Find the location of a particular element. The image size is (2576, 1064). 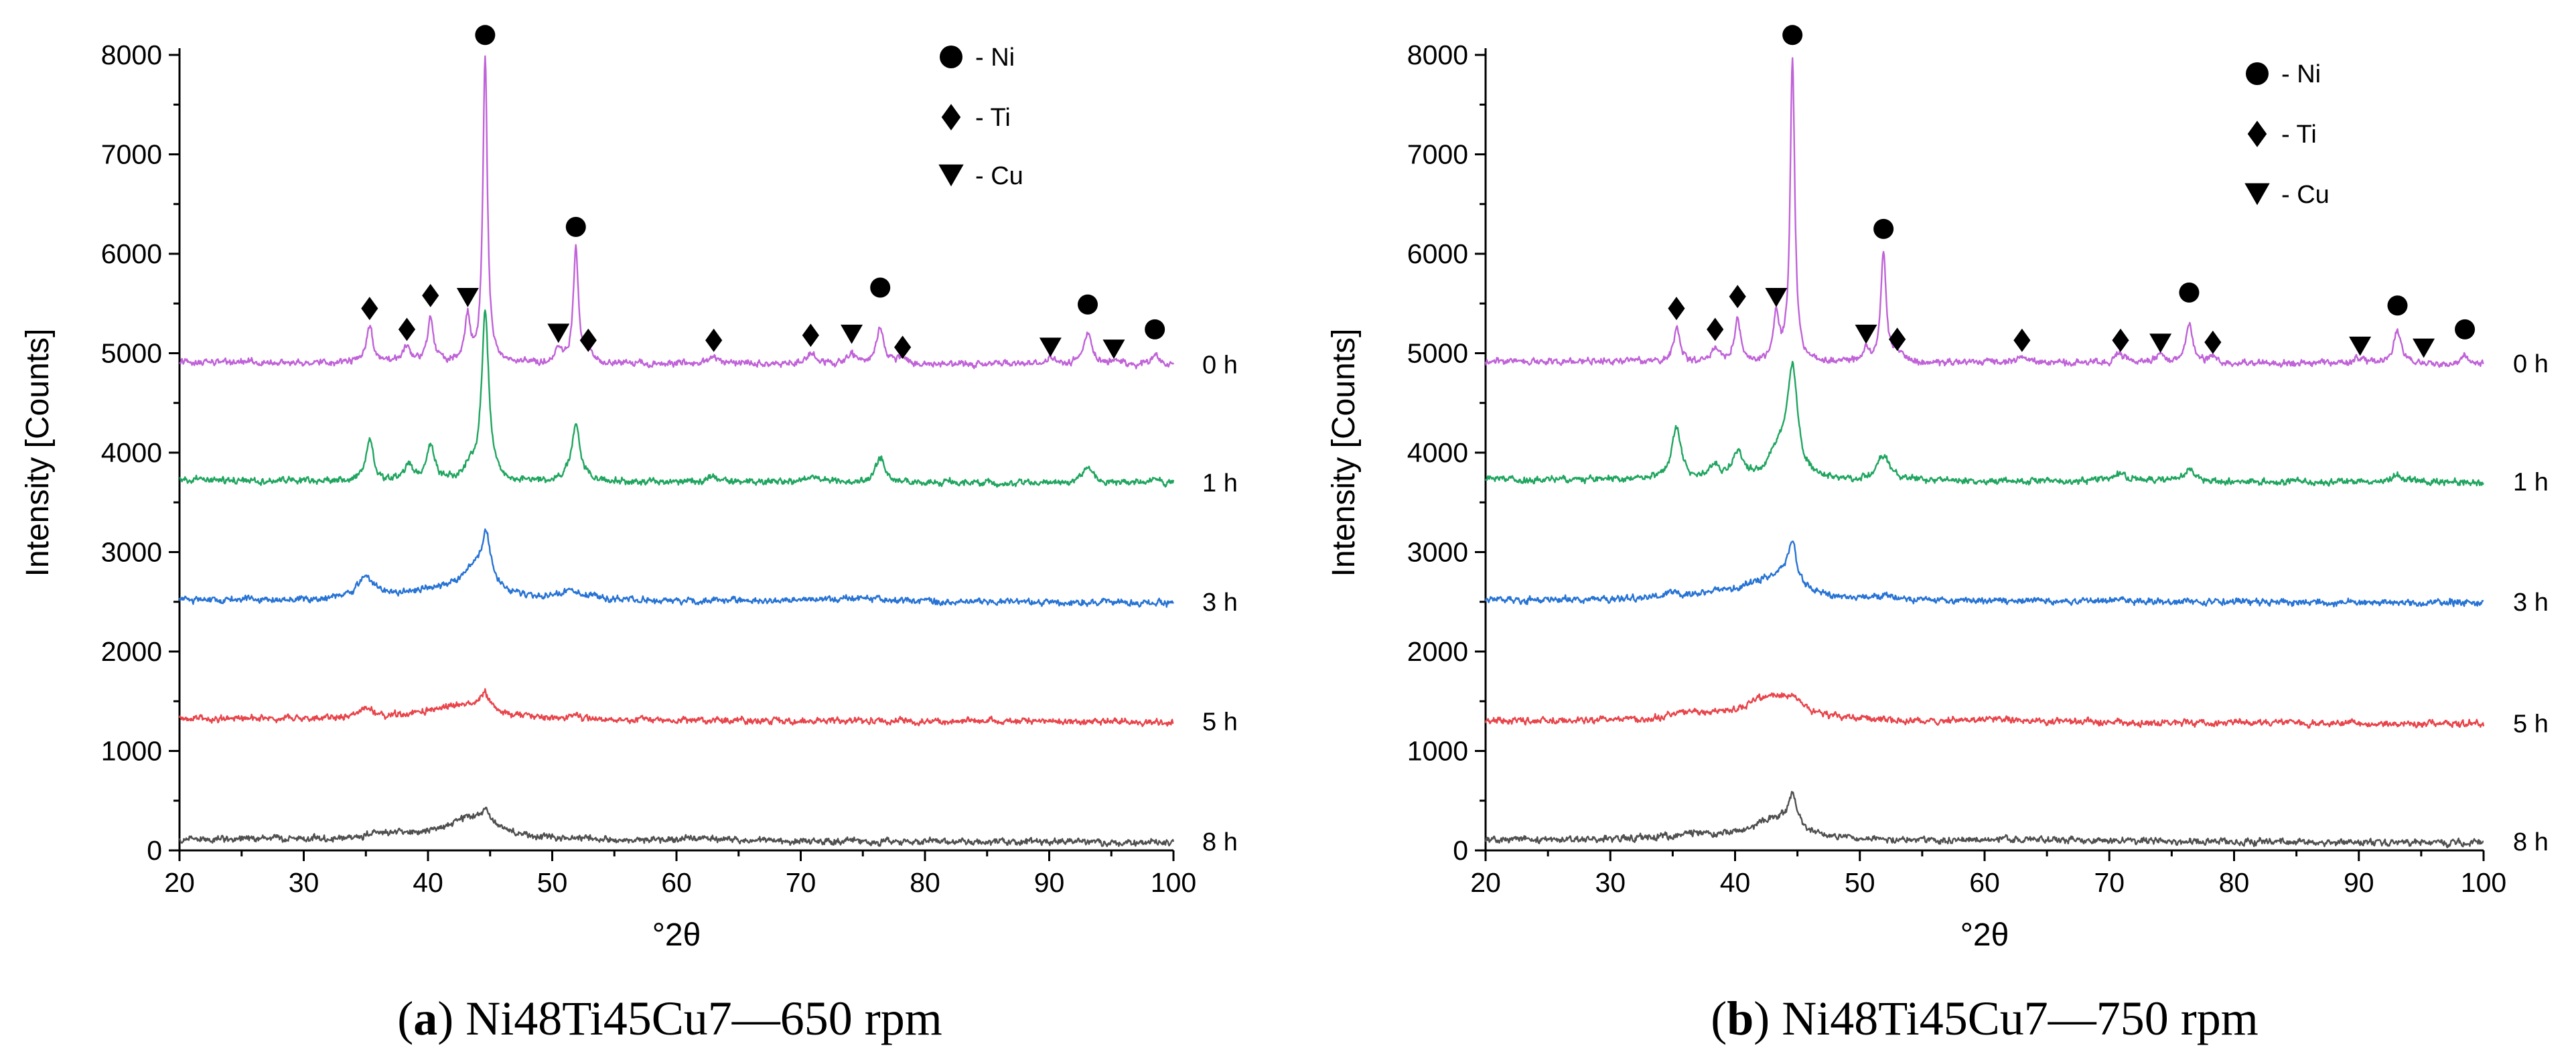

legend-symbol-triangle-down is located at coordinates (951, 176).